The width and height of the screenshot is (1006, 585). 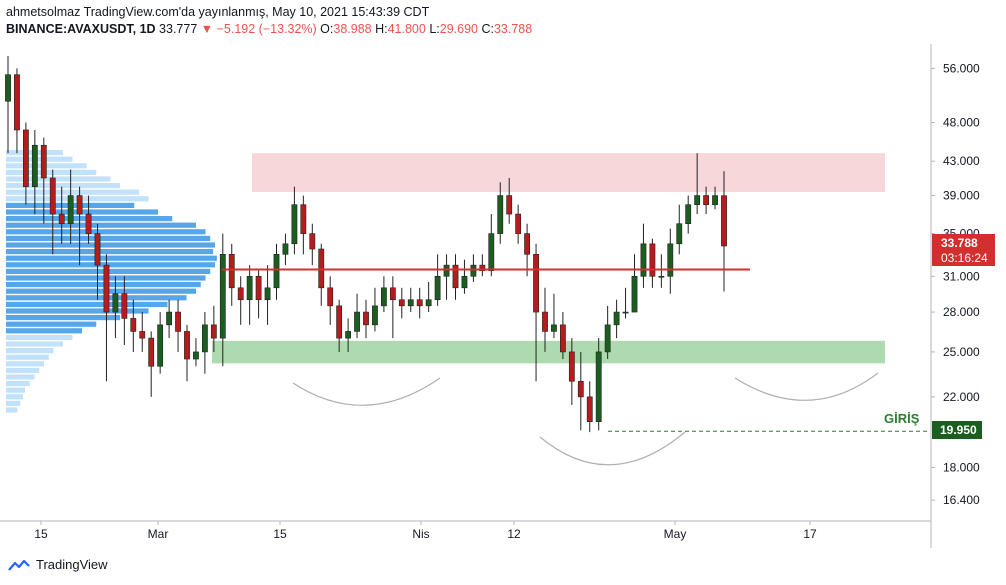 What do you see at coordinates (513, 29) in the screenshot?
I see `close-value: 33.788` at bounding box center [513, 29].